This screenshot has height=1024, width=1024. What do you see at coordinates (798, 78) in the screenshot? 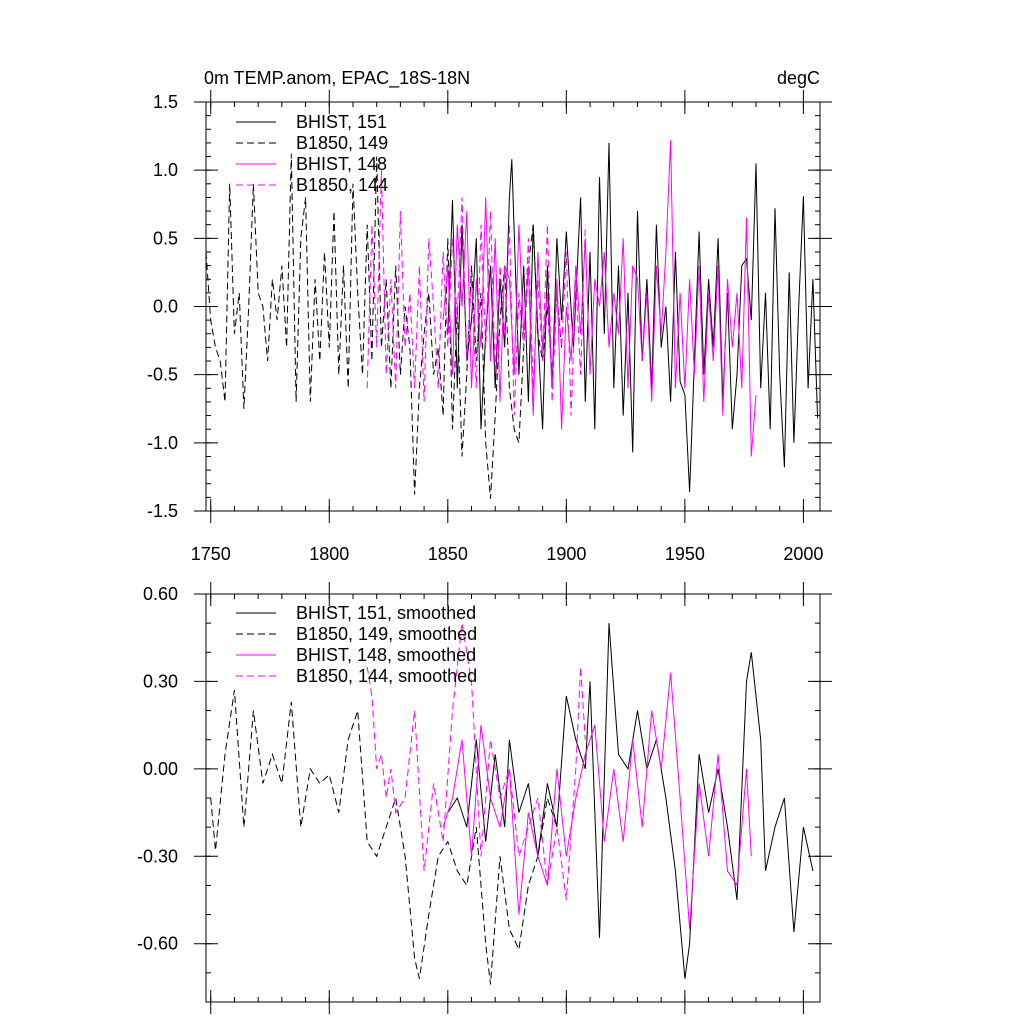
I see `chart-units: degC` at bounding box center [798, 78].